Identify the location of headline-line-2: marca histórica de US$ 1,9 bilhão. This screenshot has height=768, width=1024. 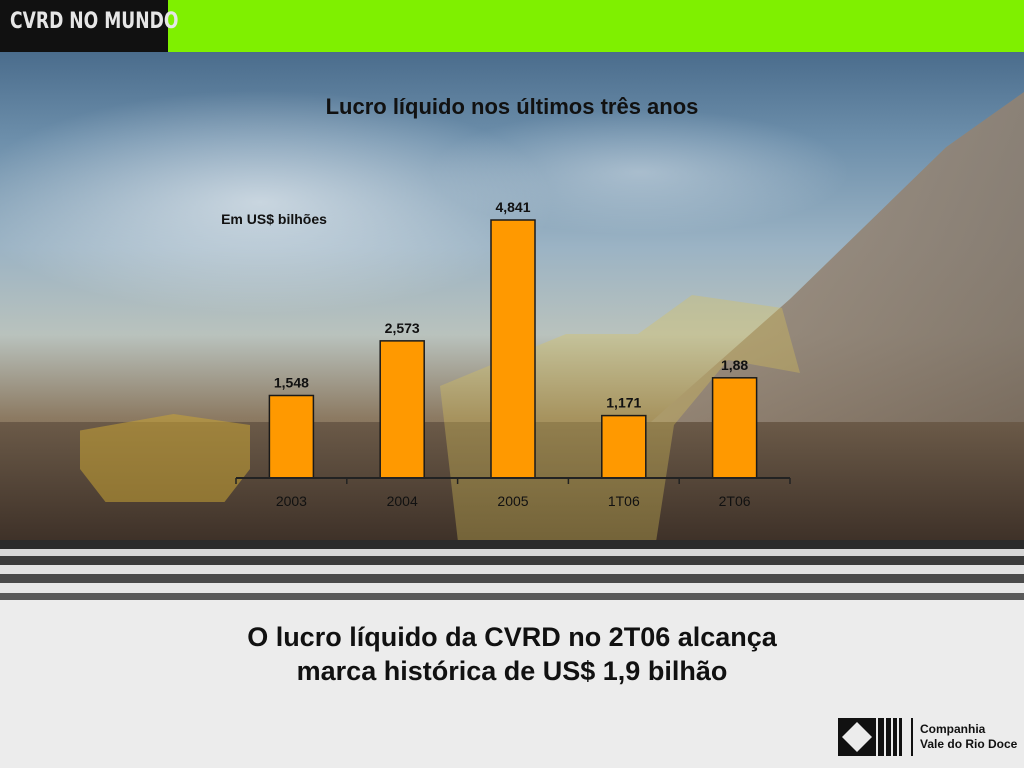
(512, 671).